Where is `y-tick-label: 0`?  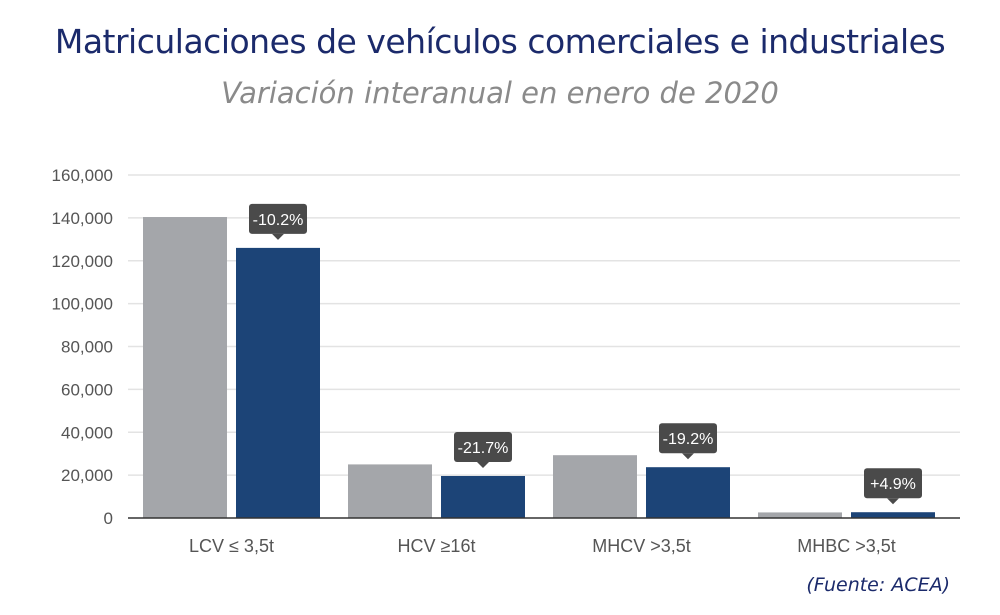
y-tick-label: 0 is located at coordinates (108, 518).